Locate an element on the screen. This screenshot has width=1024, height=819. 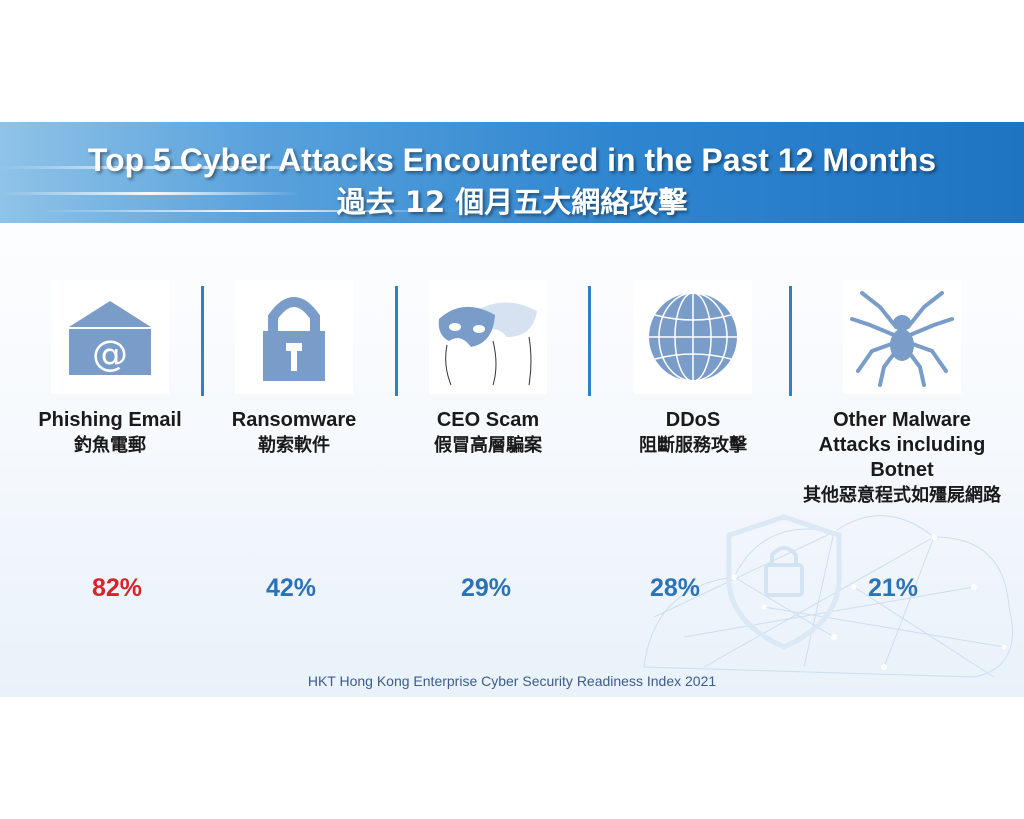
attack-label-en: Other Malware Attacks including Botnet is located at coordinates (902, 445).